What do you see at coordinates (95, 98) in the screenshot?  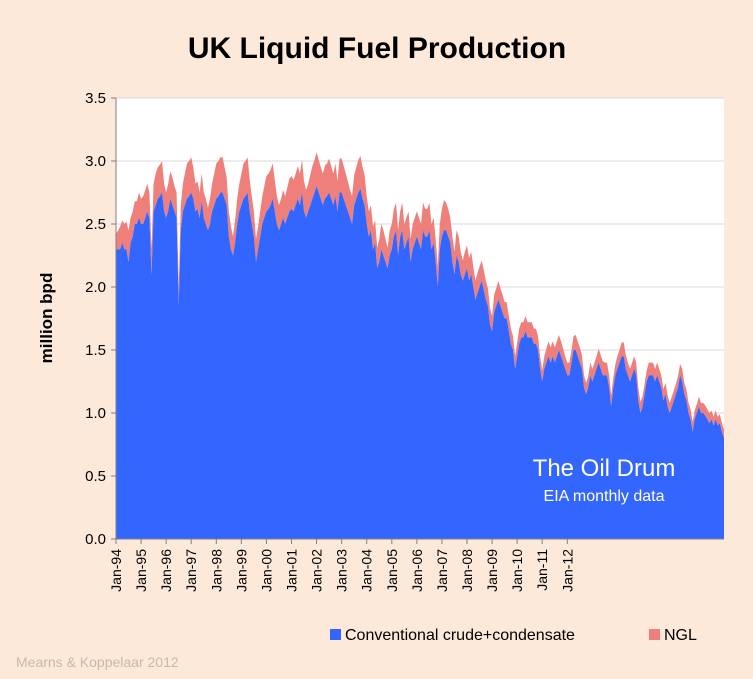 I see `y-tick-label: 3.5` at bounding box center [95, 98].